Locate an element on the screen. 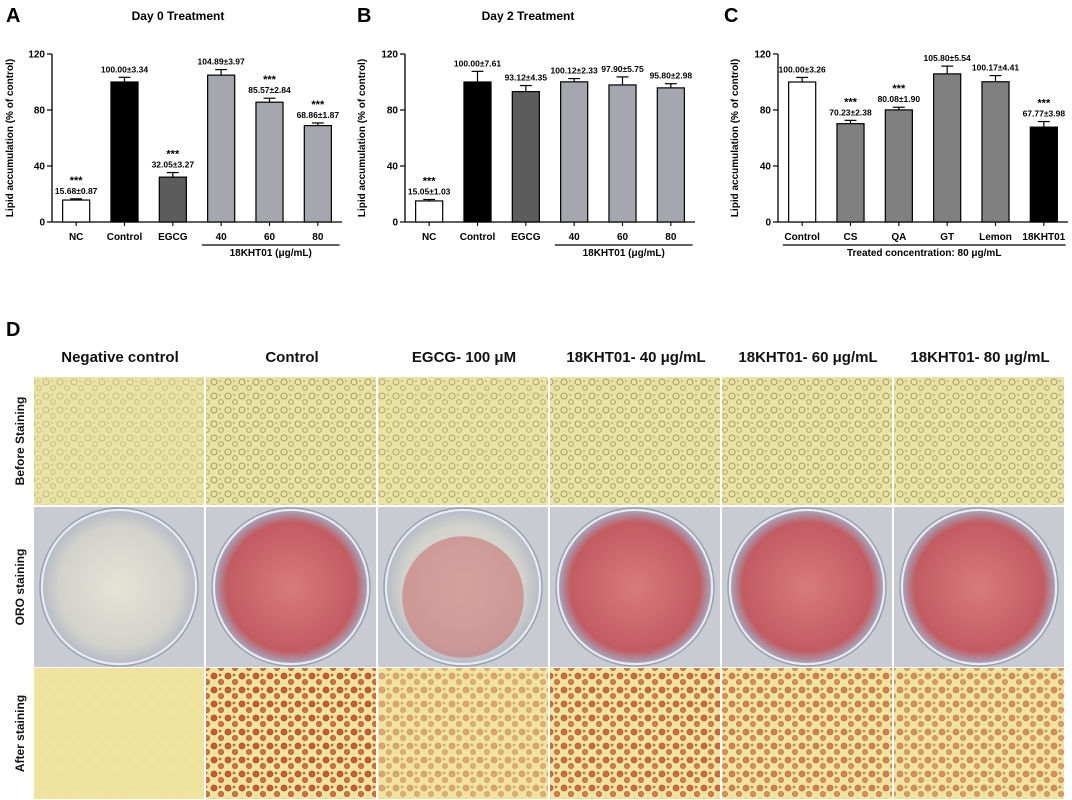 This screenshot has width=1072, height=800. column-title: 18KHT01- 80 μg/mL is located at coordinates (979, 357).